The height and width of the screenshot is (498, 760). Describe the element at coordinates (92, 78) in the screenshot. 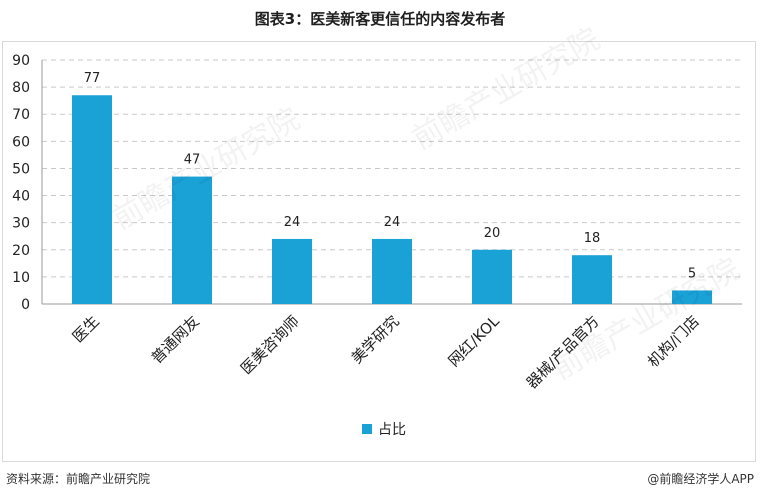

I see `data-label: 77` at that location.